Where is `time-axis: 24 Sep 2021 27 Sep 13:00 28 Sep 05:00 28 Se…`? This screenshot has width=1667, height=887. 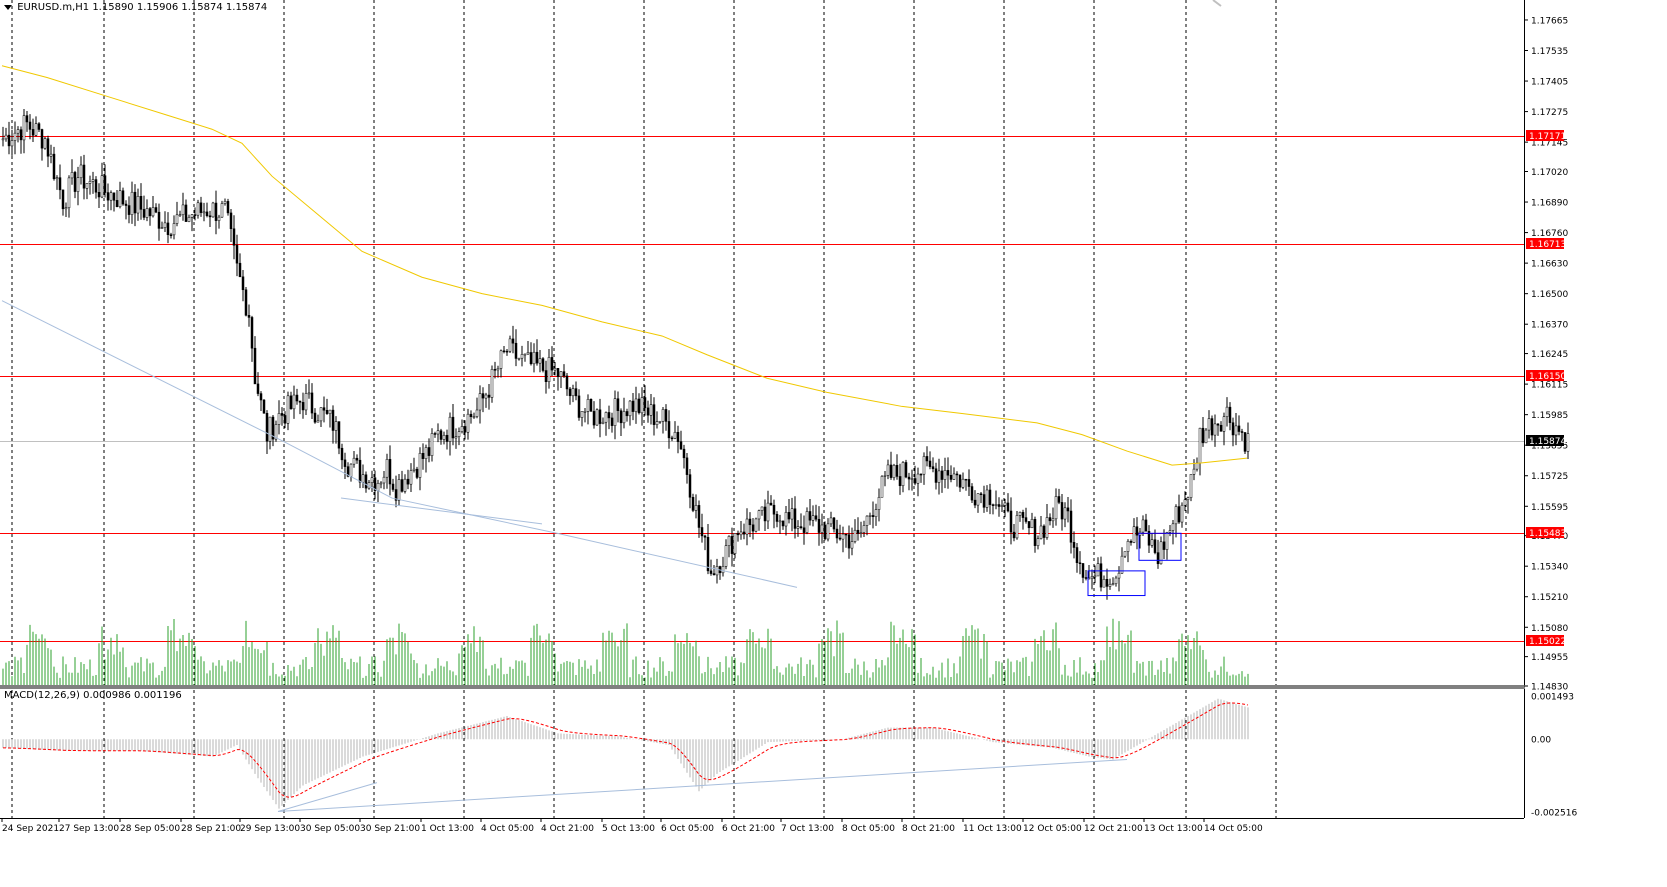 time-axis: 24 Sep 2021 27 Sep 13:00 28 Sep 05:00 28 Se… is located at coordinates (632, 826).